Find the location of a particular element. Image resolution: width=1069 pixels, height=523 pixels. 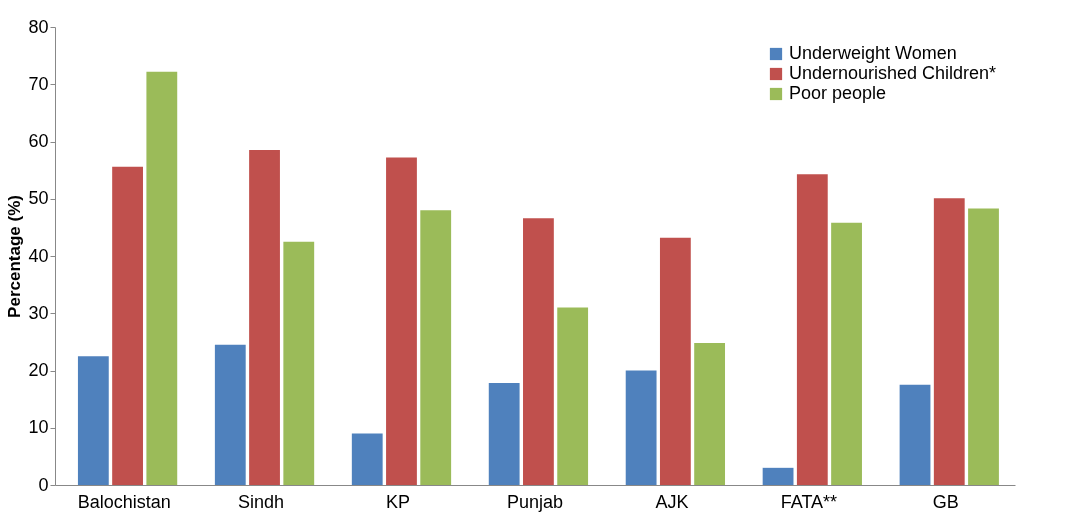

y-tick-label: 30 is located at coordinates (38, 312).